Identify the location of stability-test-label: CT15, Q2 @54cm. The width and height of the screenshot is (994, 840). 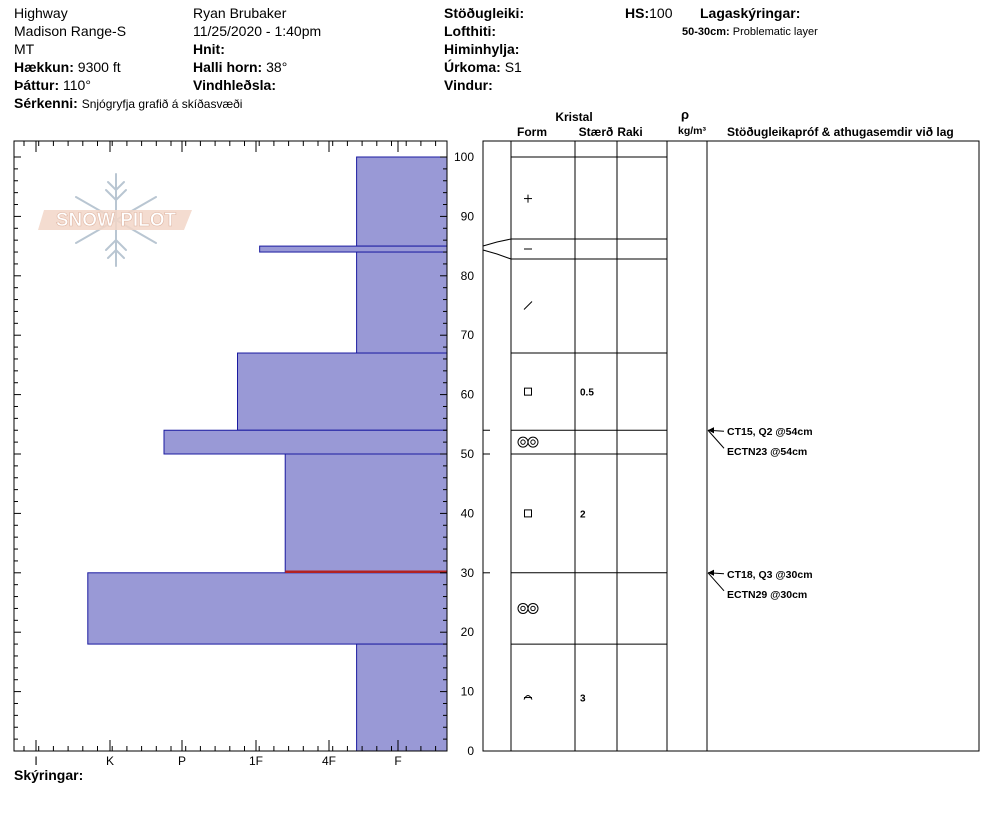
(770, 432).